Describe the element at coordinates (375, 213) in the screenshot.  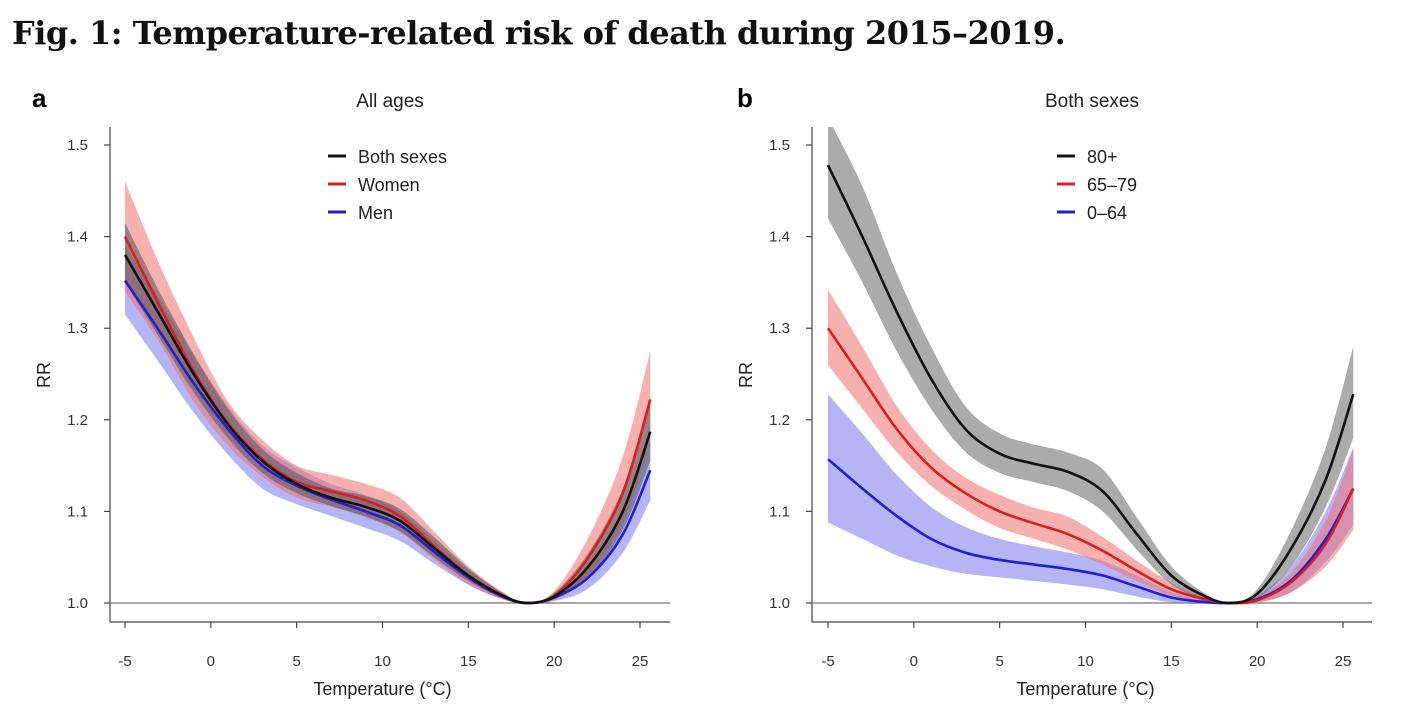
I see `legend-label: Men` at that location.